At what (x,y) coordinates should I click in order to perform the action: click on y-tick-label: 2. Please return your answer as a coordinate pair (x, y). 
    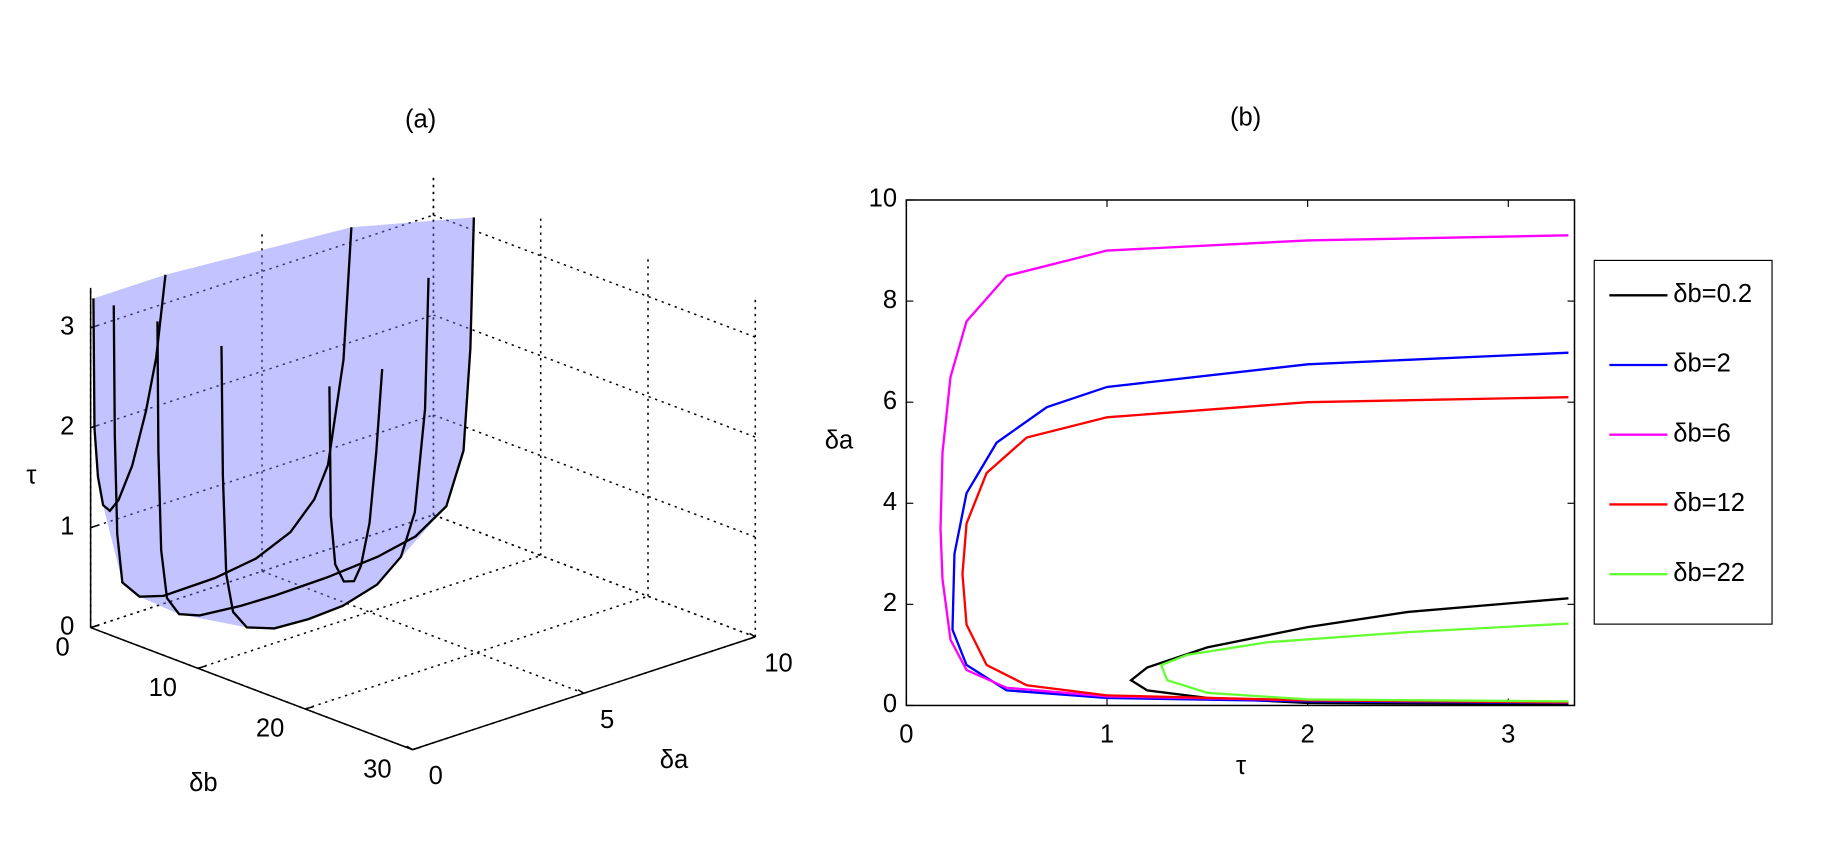
    Looking at the image, I should click on (890, 603).